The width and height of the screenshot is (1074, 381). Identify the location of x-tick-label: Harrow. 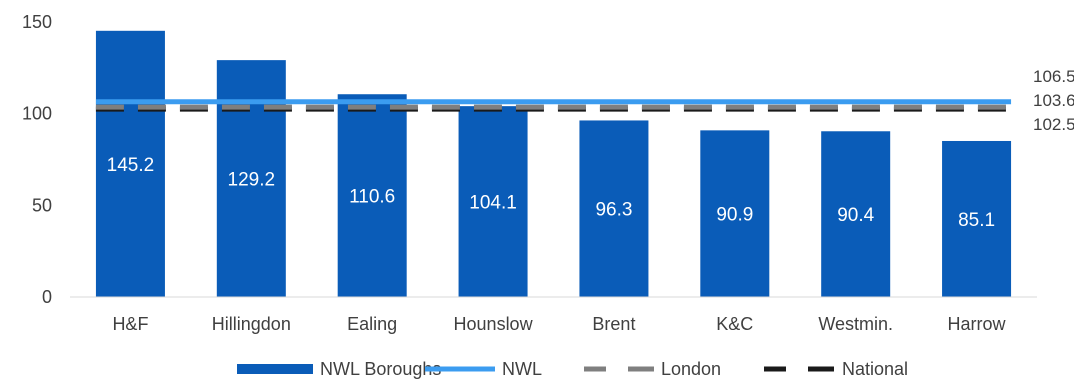
(977, 324).